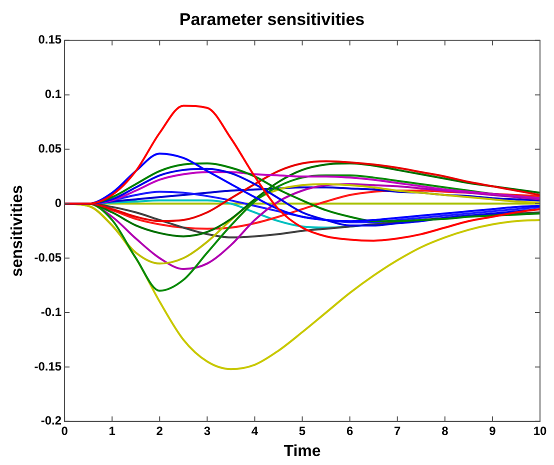  What do you see at coordinates (302, 451) in the screenshot?
I see `x-axis-title: Time` at bounding box center [302, 451].